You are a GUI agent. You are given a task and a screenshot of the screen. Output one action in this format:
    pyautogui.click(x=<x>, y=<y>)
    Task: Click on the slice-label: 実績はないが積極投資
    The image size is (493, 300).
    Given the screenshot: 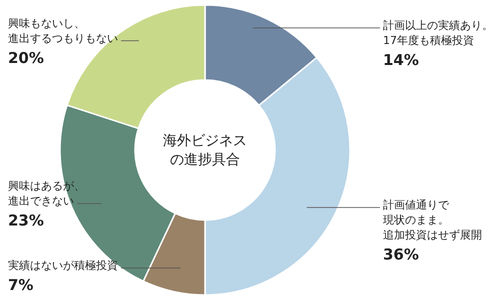 What is the action you would take?
    pyautogui.click(x=63, y=265)
    